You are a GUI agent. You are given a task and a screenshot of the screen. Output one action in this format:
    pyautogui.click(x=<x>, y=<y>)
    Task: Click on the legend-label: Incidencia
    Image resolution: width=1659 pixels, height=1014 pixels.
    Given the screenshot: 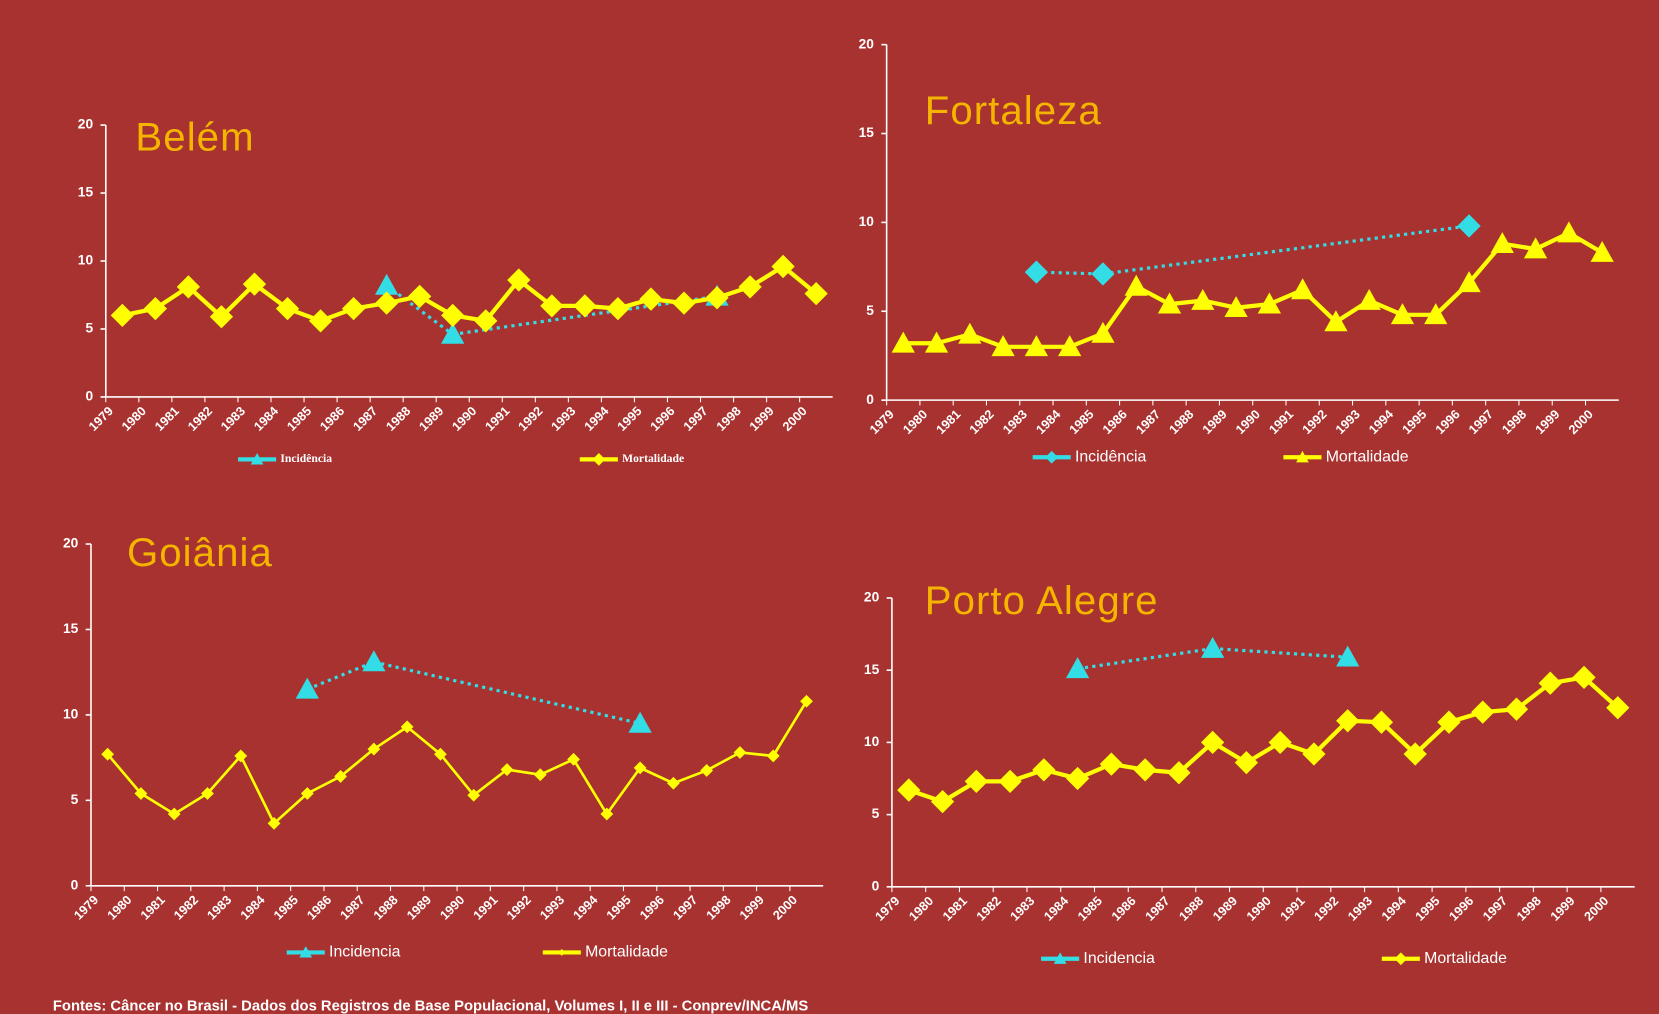 What is the action you would take?
    pyautogui.click(x=365, y=952)
    